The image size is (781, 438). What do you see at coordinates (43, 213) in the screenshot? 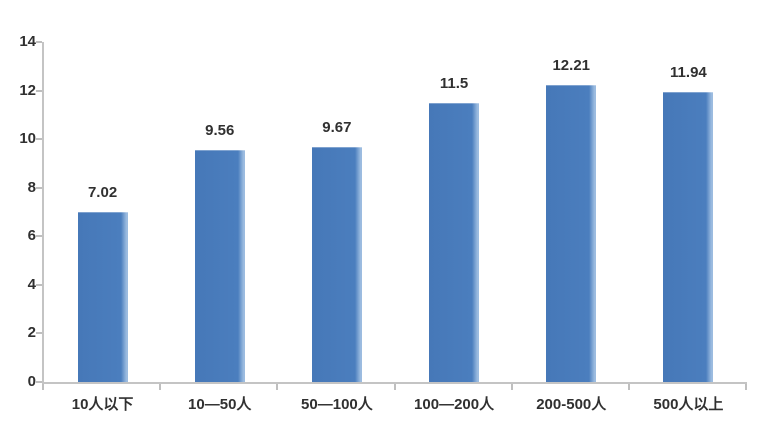
I see `y-axis-line` at bounding box center [43, 213].